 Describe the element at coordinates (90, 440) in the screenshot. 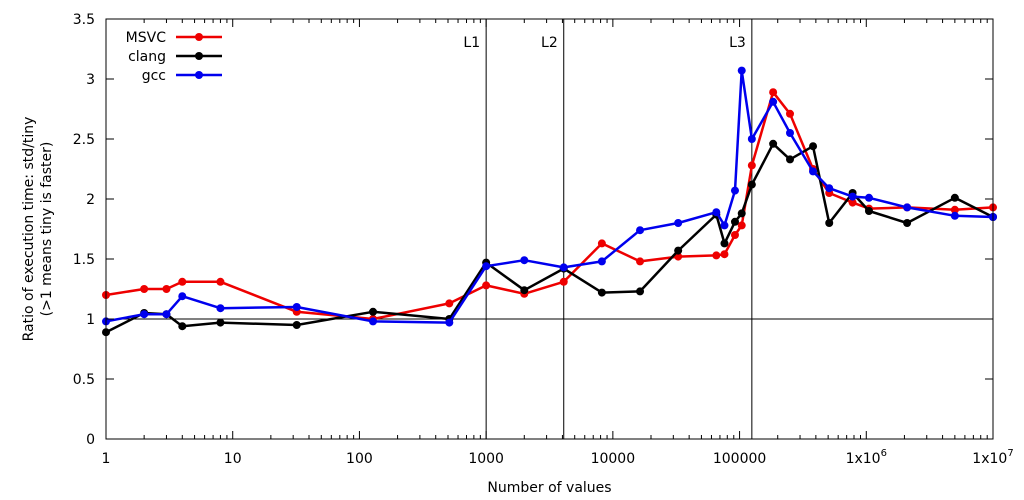

I see `y-tick-label: 0` at that location.